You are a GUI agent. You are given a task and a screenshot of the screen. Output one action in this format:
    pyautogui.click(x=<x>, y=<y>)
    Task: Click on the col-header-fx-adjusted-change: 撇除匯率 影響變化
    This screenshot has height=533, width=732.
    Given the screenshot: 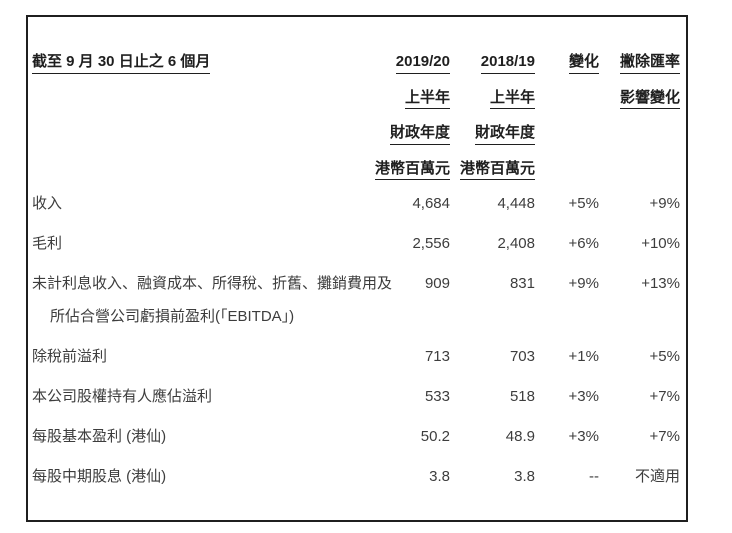 What is the action you would take?
    pyautogui.click(x=639, y=100)
    